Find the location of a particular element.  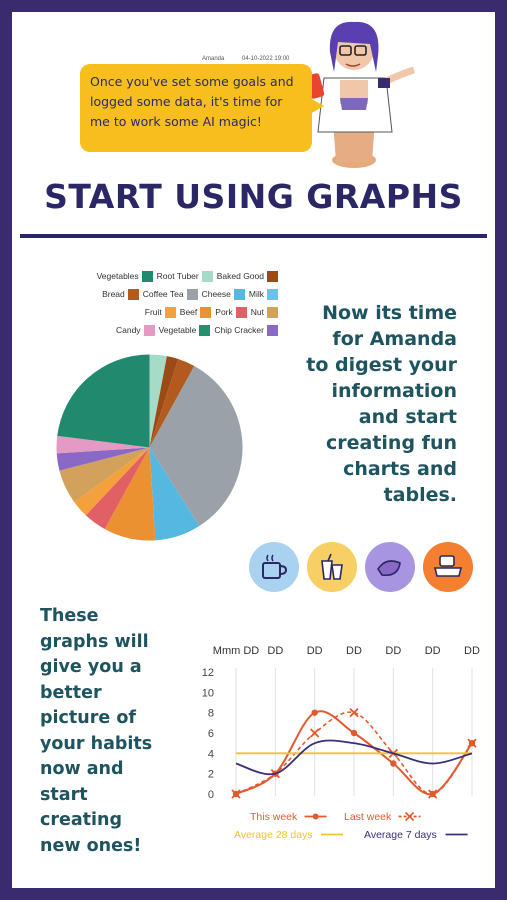

legend-item: Coffee Tea is located at coordinates (170, 294).